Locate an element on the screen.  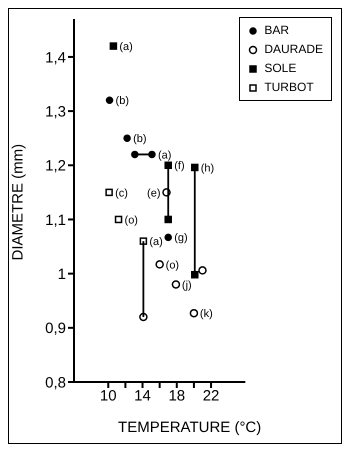
legend-label: DAURADE is located at coordinates (293, 49).